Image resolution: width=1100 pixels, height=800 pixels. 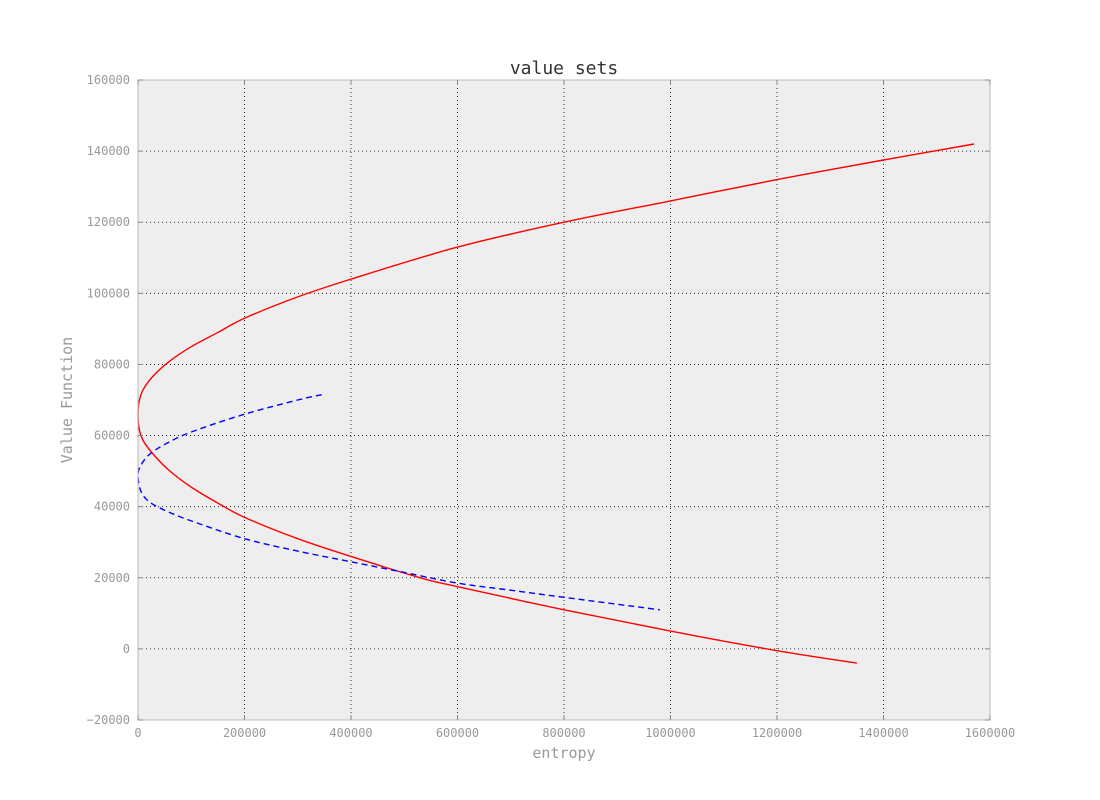 What do you see at coordinates (108, 222) in the screenshot?
I see `y-tick-label: 120000` at bounding box center [108, 222].